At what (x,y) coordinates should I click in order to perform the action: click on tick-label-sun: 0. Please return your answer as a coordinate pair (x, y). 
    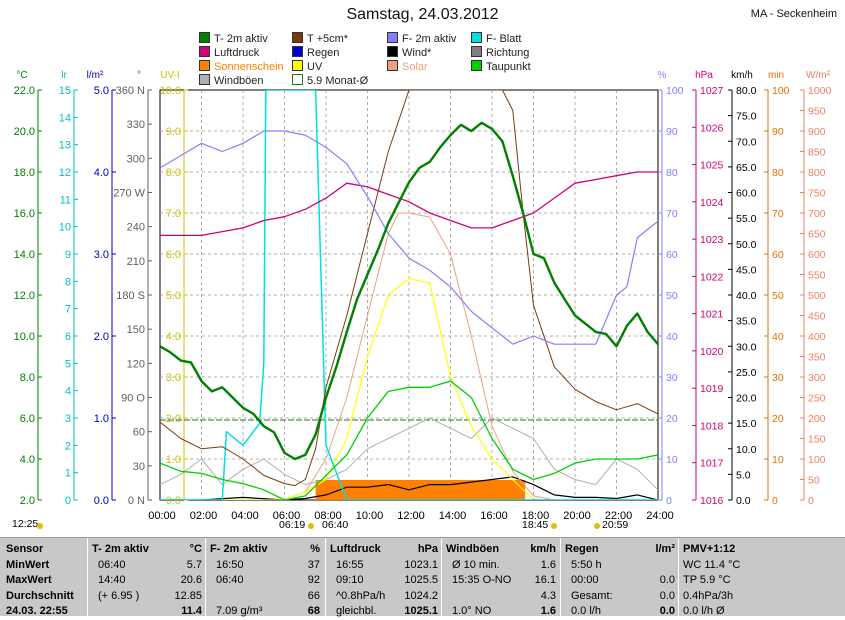
    Looking at the image, I should click on (775, 501).